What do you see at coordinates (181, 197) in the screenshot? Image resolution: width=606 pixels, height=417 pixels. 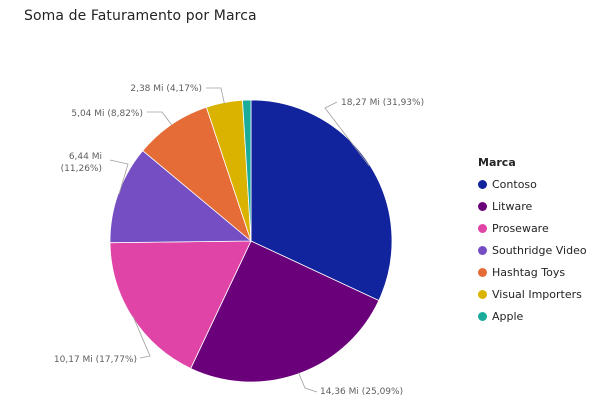 I see `pie-slice-southridge-video` at bounding box center [181, 197].